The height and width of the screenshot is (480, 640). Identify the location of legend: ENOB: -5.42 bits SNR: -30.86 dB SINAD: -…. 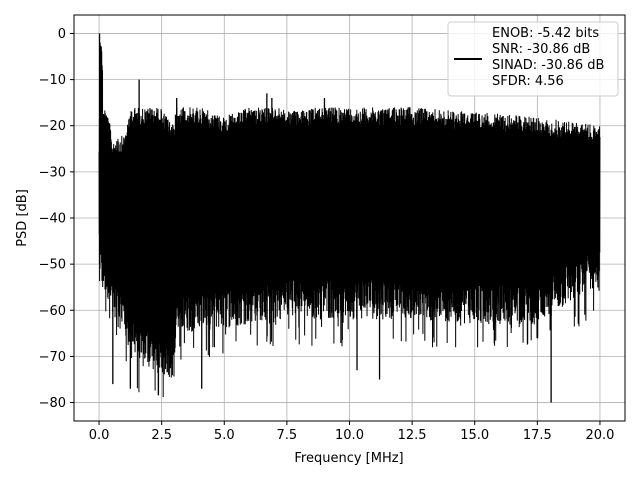
(533, 59).